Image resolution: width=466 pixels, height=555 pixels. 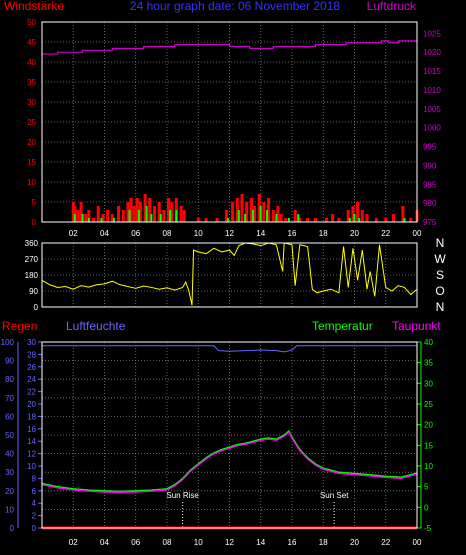 I want to click on temperature-tick-label: 20, so click(x=428, y=425).